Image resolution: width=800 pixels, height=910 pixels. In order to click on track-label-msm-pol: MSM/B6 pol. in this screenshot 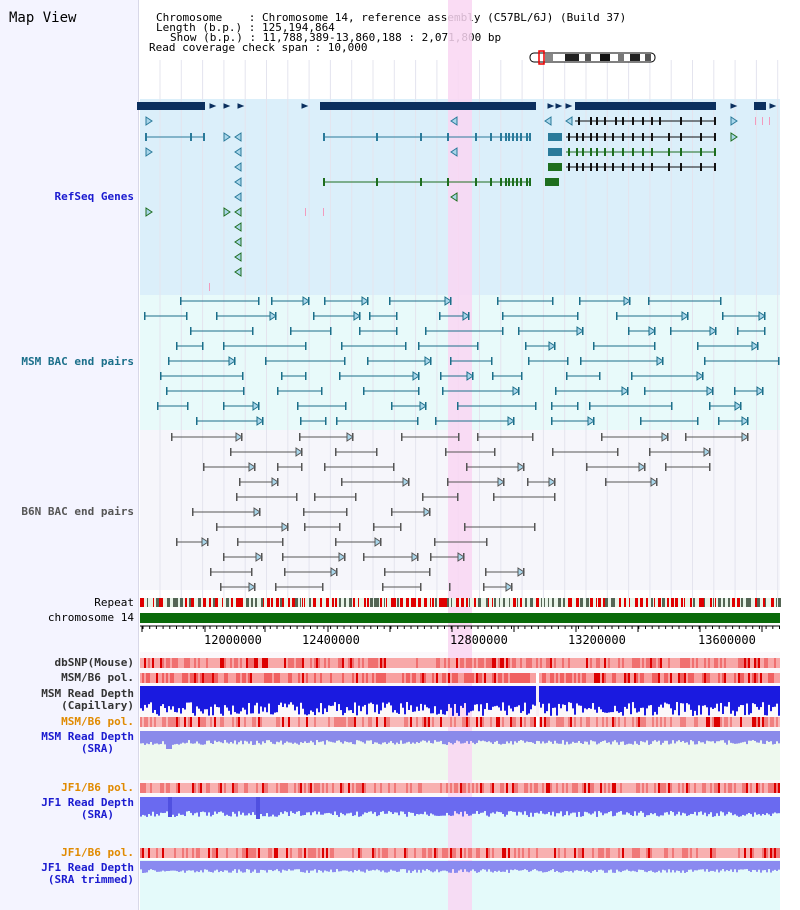, I will do `click(97, 677)`.